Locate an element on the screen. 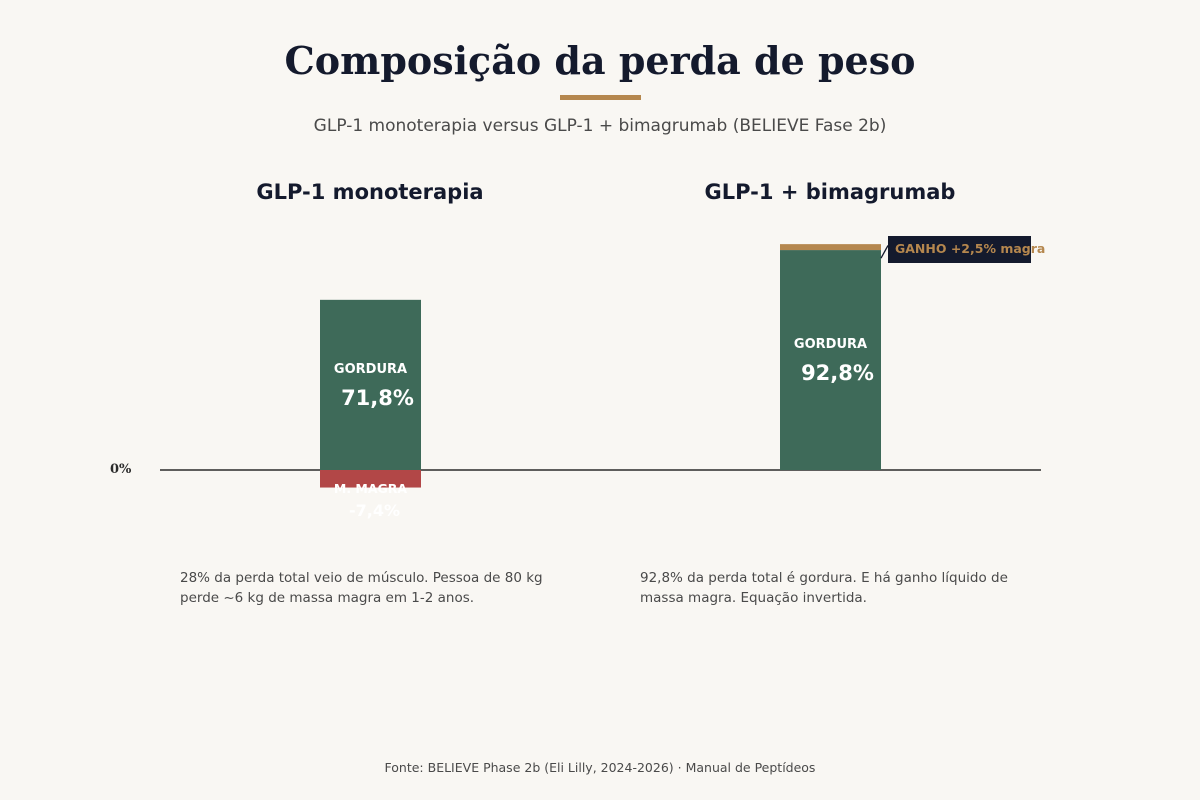 This screenshot has width=1200, height=800. bar-monotherapy-fat-value-label: 71,8% is located at coordinates (377, 398).